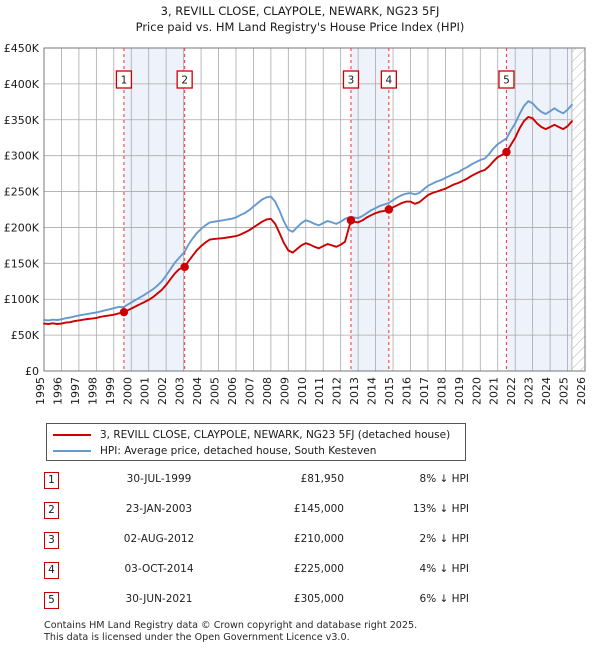 The width and height of the screenshot is (600, 650). Describe the element at coordinates (459, 391) in the screenshot. I see `x-axis-tick-label: 2019` at that location.